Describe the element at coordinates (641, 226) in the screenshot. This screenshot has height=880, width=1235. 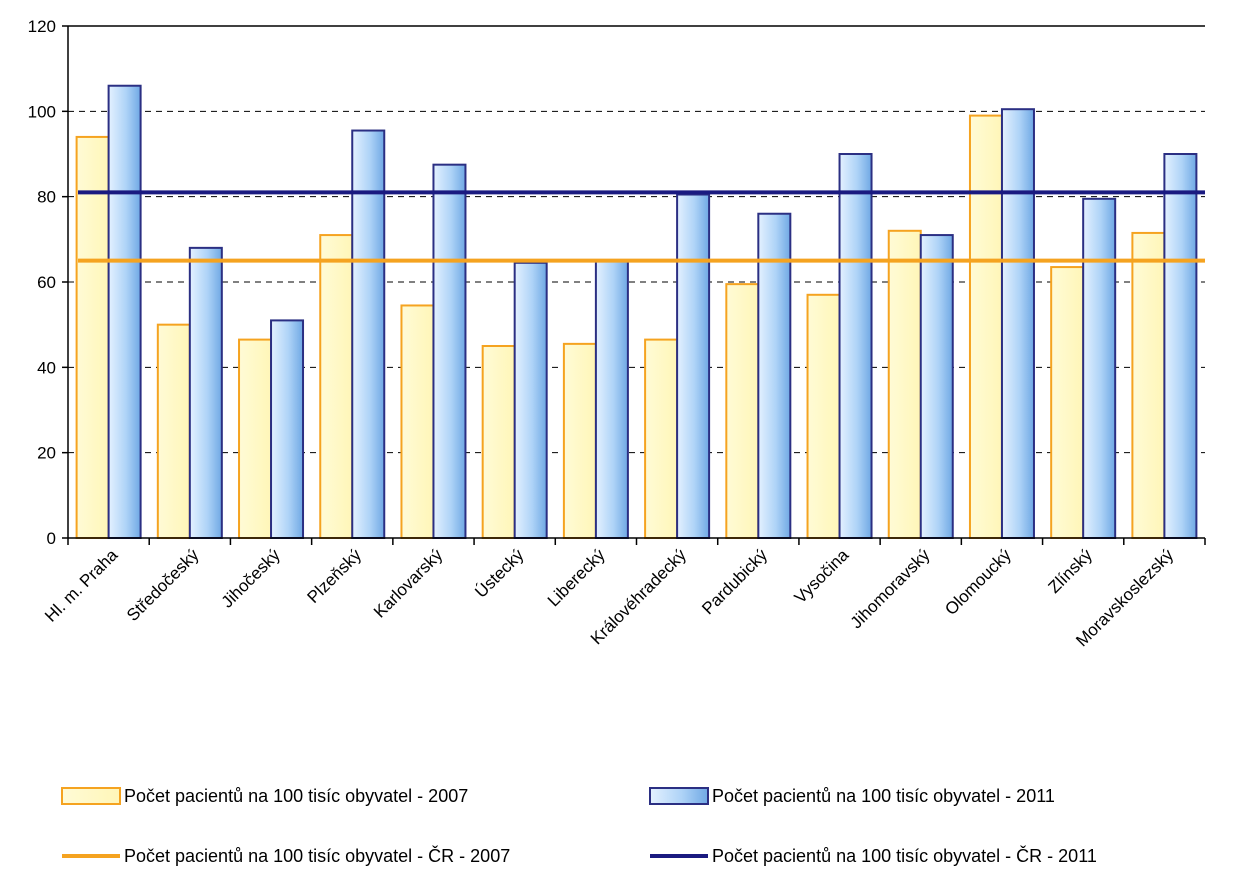
I see `reference-lines` at that location.